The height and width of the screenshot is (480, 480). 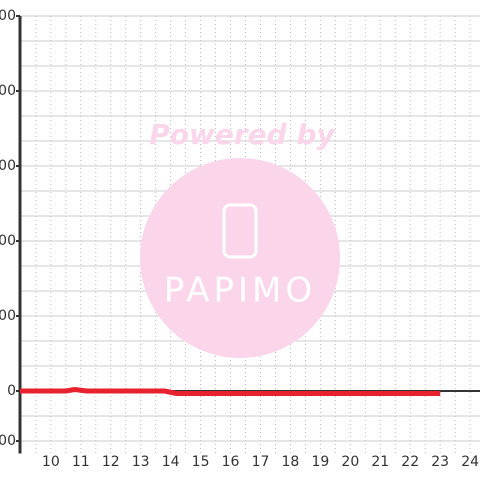 What do you see at coordinates (230, 391) in the screenshot?
I see `series-line` at bounding box center [230, 391].